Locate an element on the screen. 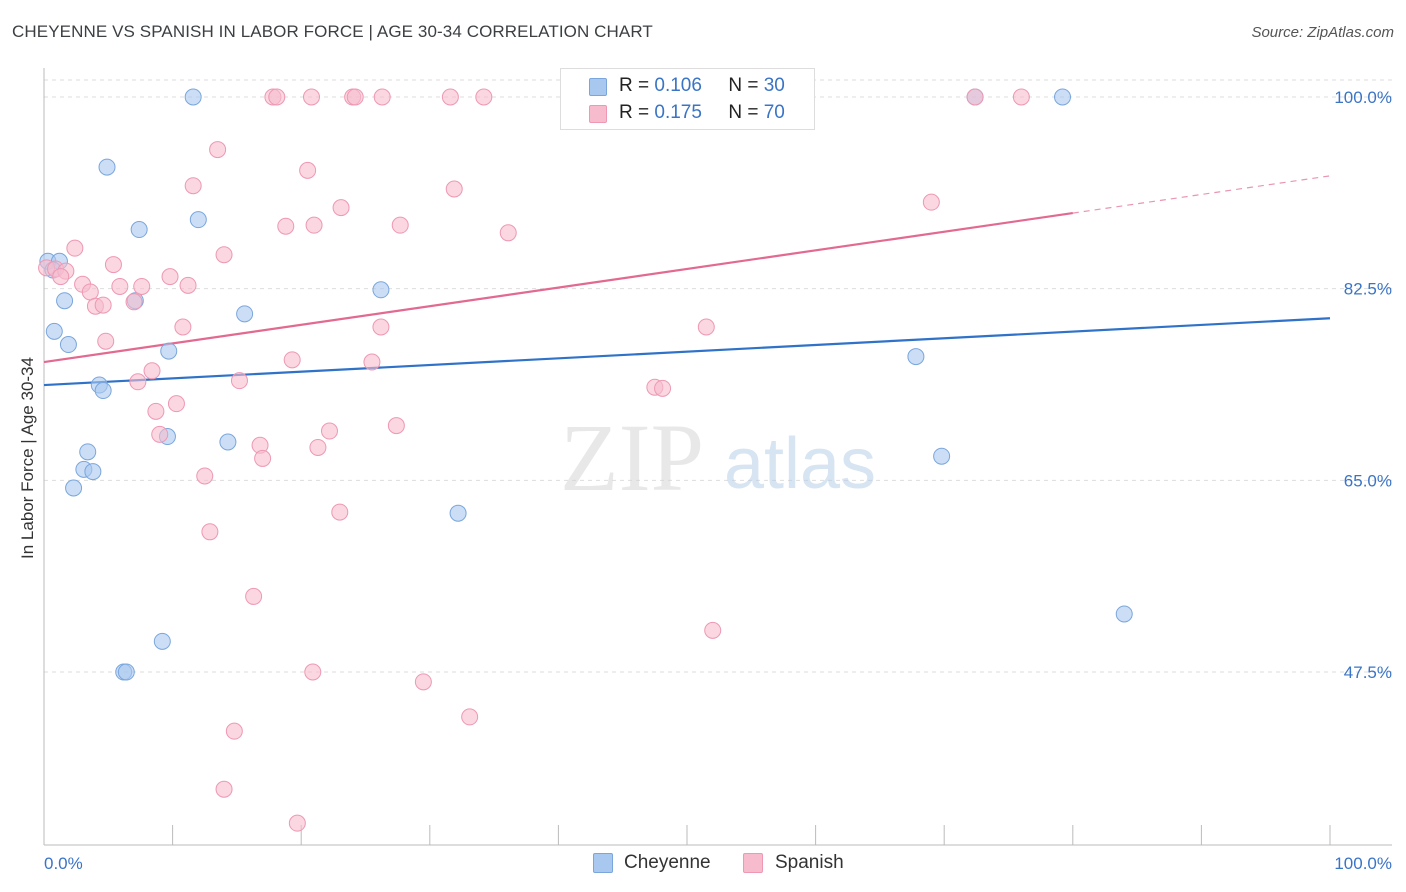  source-label: Source: ZipAtlas.com is located at coordinates (1322, 32).